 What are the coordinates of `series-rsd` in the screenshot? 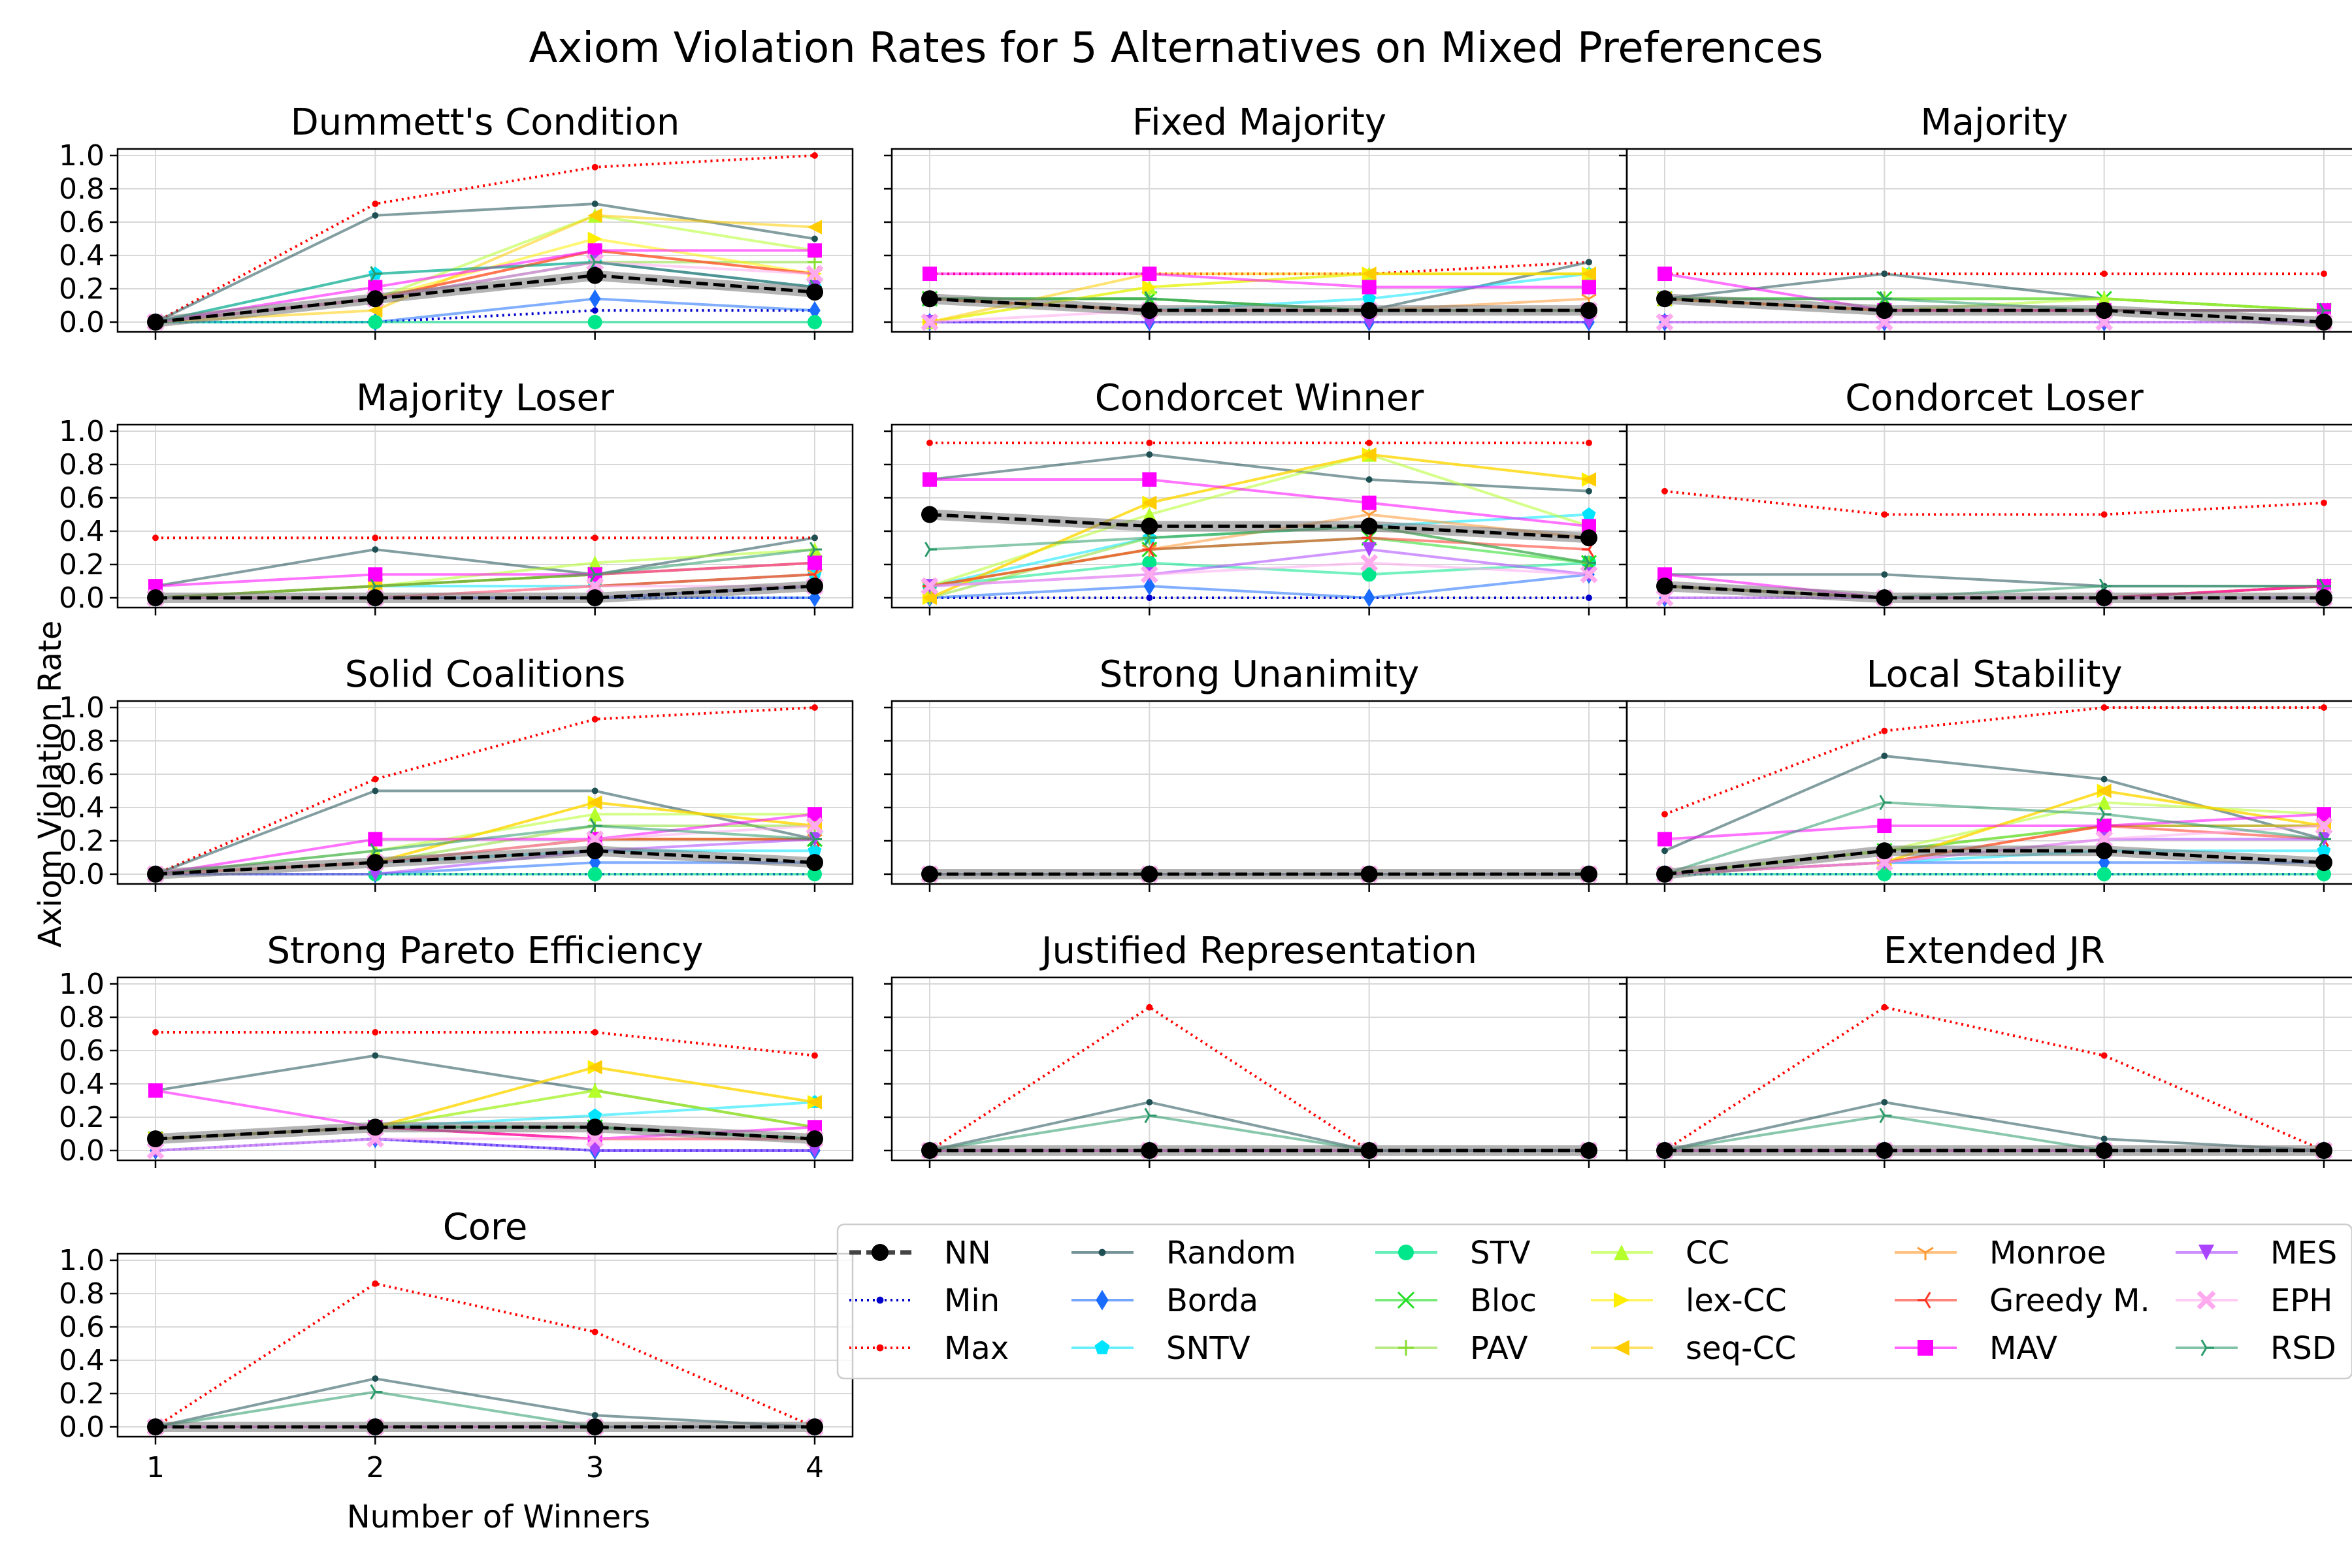 It's located at (486, 574).